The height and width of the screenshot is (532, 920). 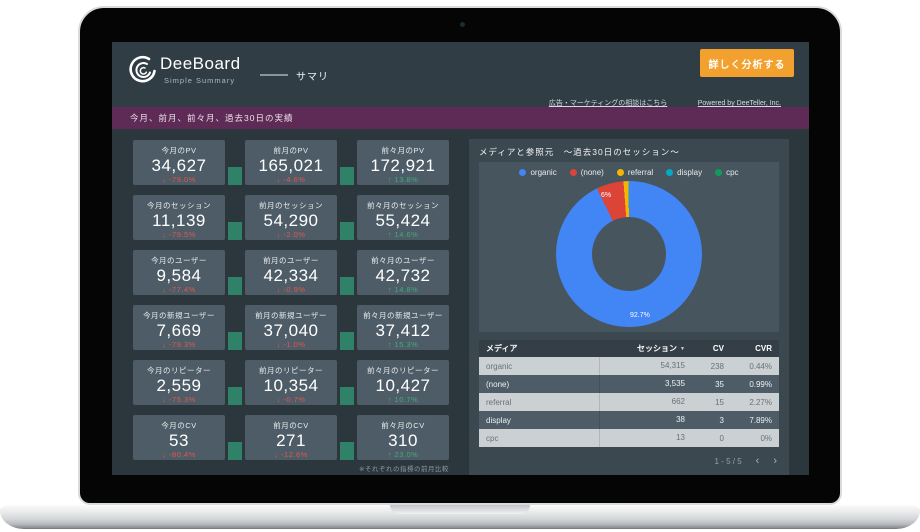 What do you see at coordinates (629, 348) in the screenshot?
I see `table-header-row: メディア セッション ▼ CV CVR` at bounding box center [629, 348].